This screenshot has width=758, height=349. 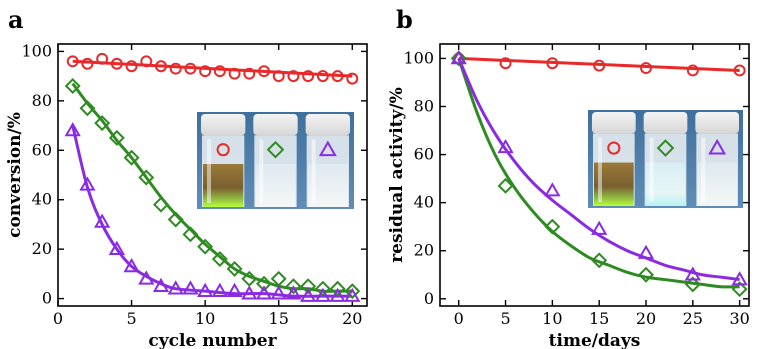 What do you see at coordinates (15, 175) in the screenshot?
I see `y-axis-label: conversion/%` at bounding box center [15, 175].